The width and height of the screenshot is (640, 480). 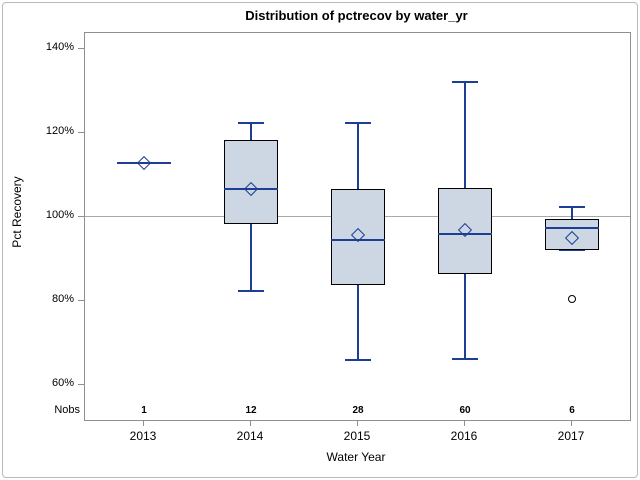 I want to click on chart-title: Distribution of pctrecov by water_yr, so click(x=356, y=15).